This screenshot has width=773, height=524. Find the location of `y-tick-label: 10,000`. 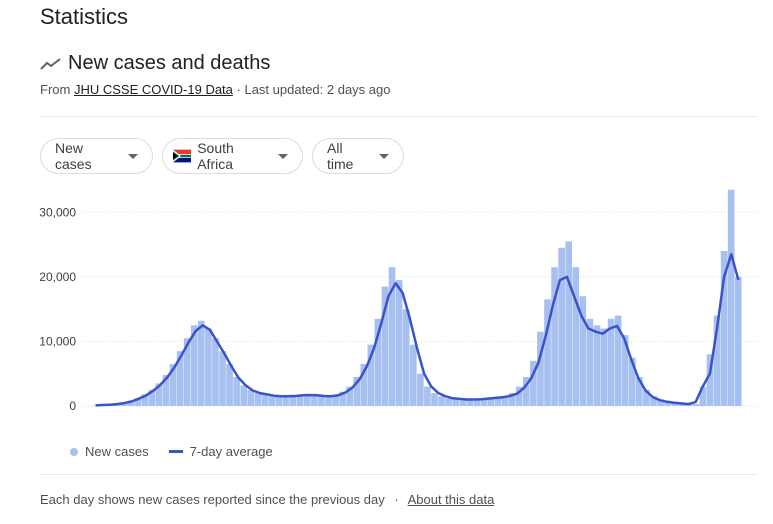

y-tick-label: 10,000 is located at coordinates (57, 341).